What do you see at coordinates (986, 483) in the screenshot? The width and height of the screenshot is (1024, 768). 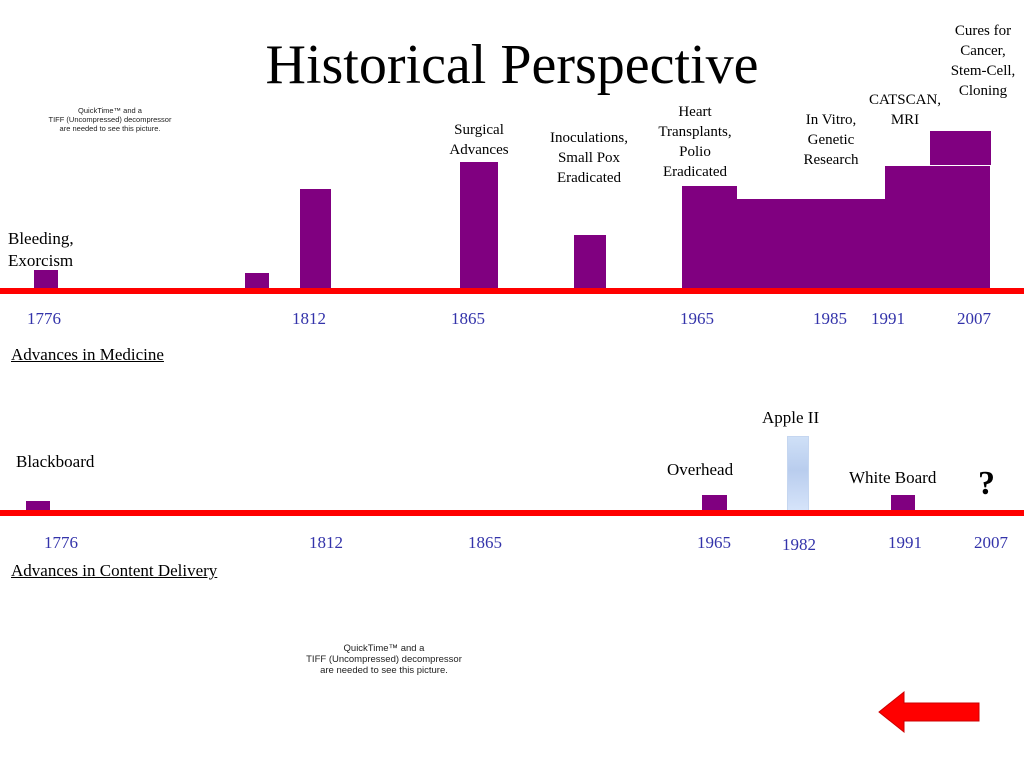 I see `label-unknown-future: ?` at bounding box center [986, 483].